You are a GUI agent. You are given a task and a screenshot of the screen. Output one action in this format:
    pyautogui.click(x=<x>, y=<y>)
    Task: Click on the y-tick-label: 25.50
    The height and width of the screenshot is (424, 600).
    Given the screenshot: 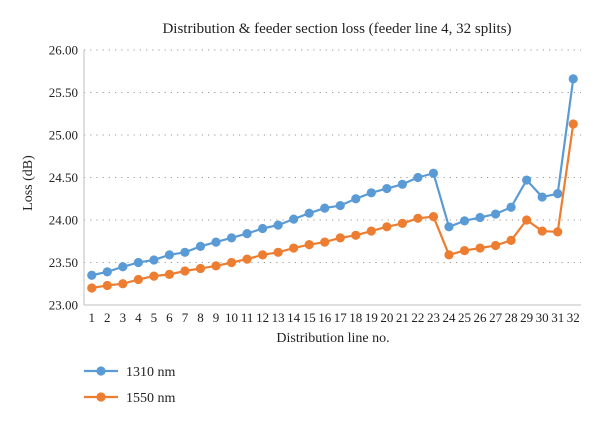 What is the action you would take?
    pyautogui.click(x=63, y=92)
    